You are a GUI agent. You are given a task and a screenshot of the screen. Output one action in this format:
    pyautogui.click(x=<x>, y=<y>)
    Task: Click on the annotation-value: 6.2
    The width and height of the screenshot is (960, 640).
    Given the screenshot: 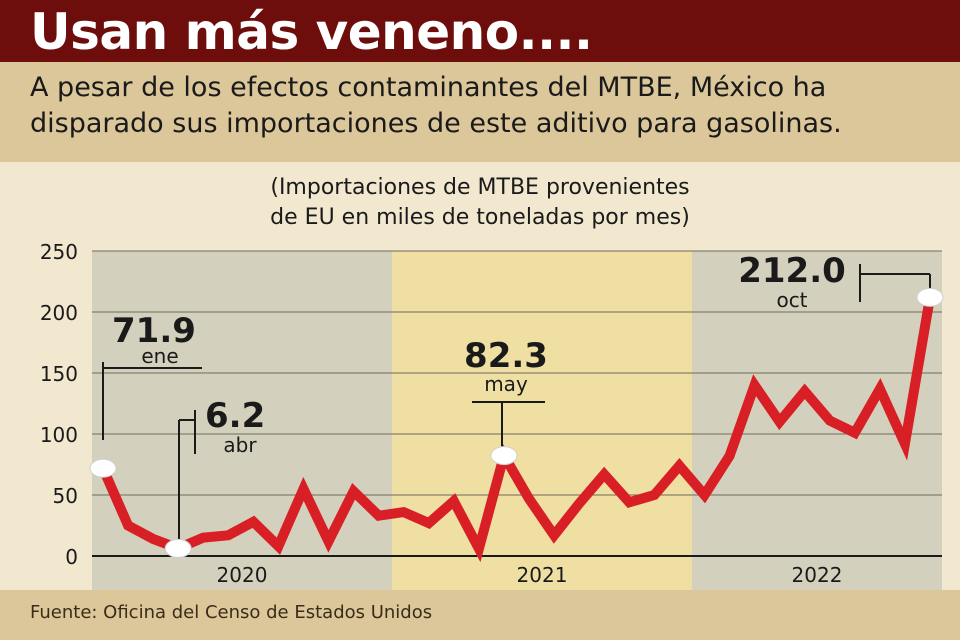 What is the action you would take?
    pyautogui.click(x=235, y=416)
    